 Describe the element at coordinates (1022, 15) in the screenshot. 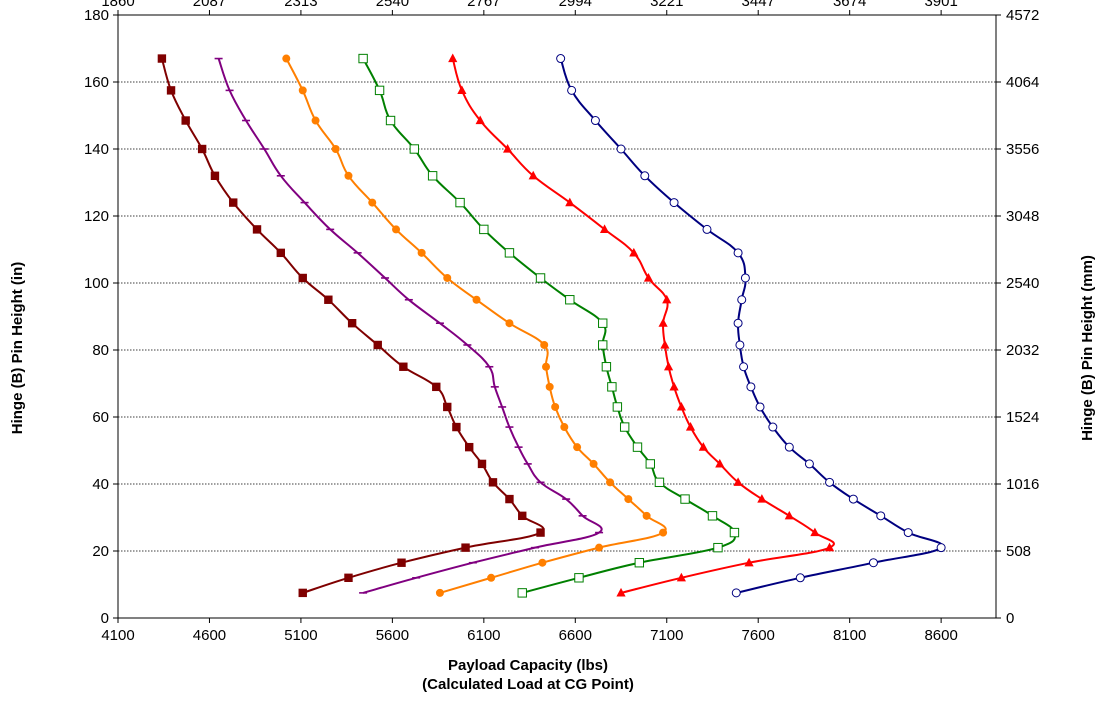

I see `y2-tick-label: 4572` at that location.